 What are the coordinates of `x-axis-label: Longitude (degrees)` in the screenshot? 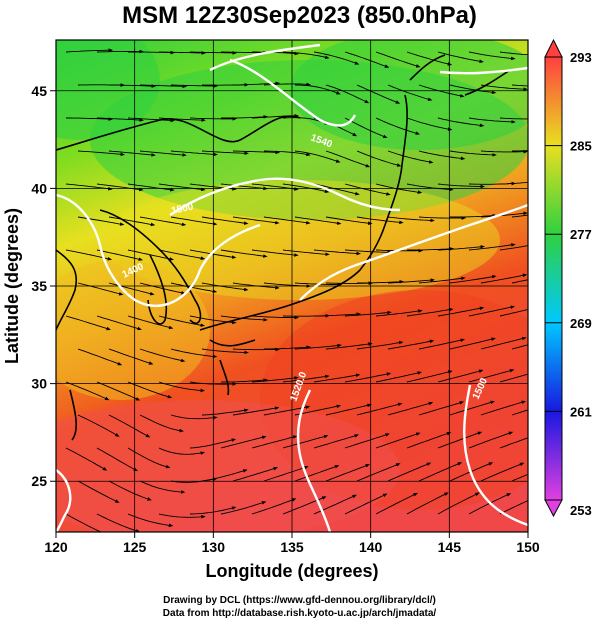 It's located at (291, 571).